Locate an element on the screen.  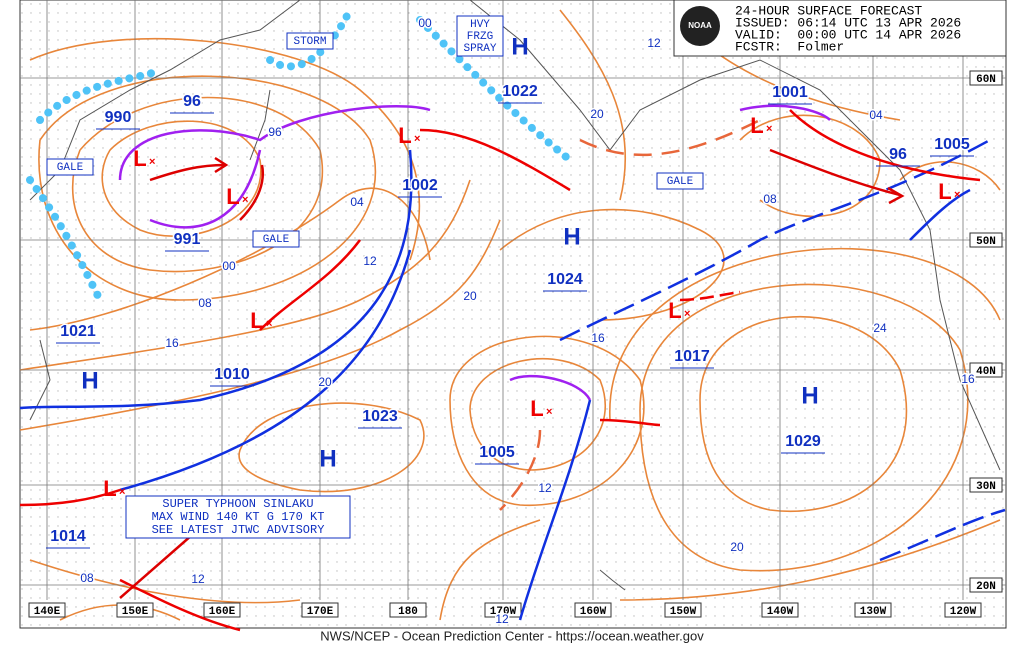
warning-text: STORM is located at coordinates (309, 42).